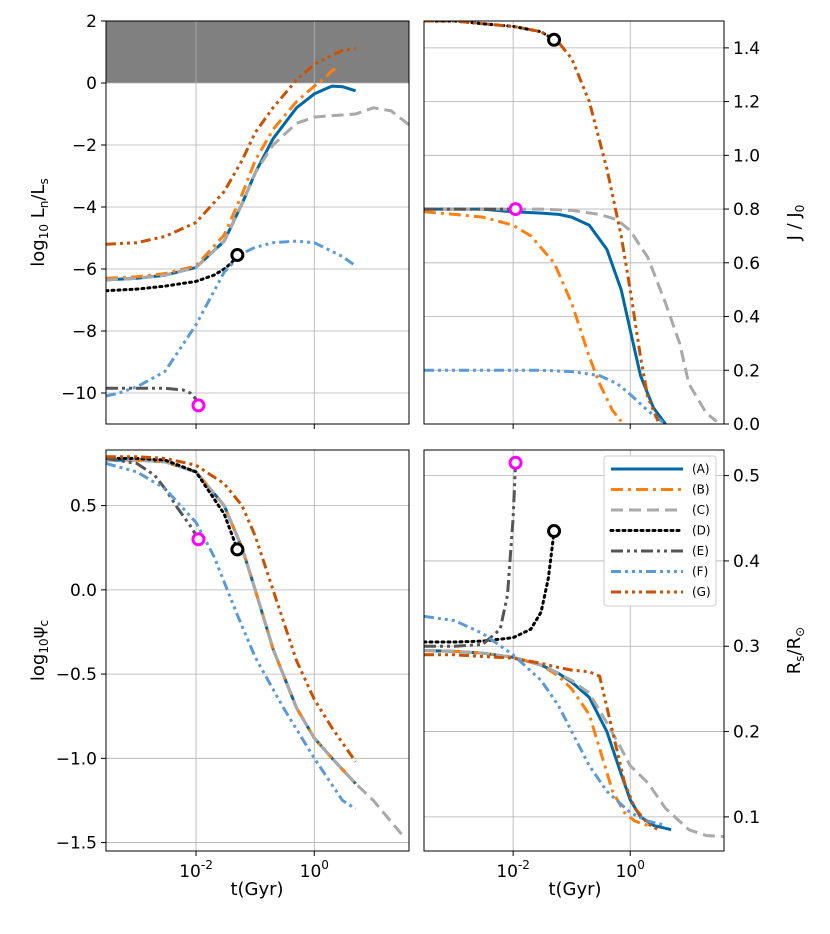 The image size is (830, 934). Describe the element at coordinates (79, 394) in the screenshot. I see `y-tick-label: −10` at that location.